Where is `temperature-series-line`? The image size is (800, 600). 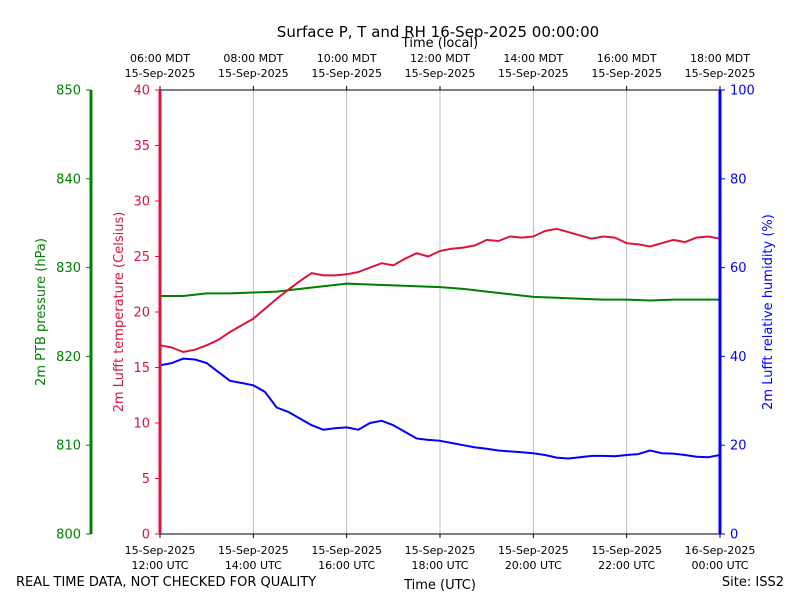 temperature-series-line is located at coordinates (440, 290).